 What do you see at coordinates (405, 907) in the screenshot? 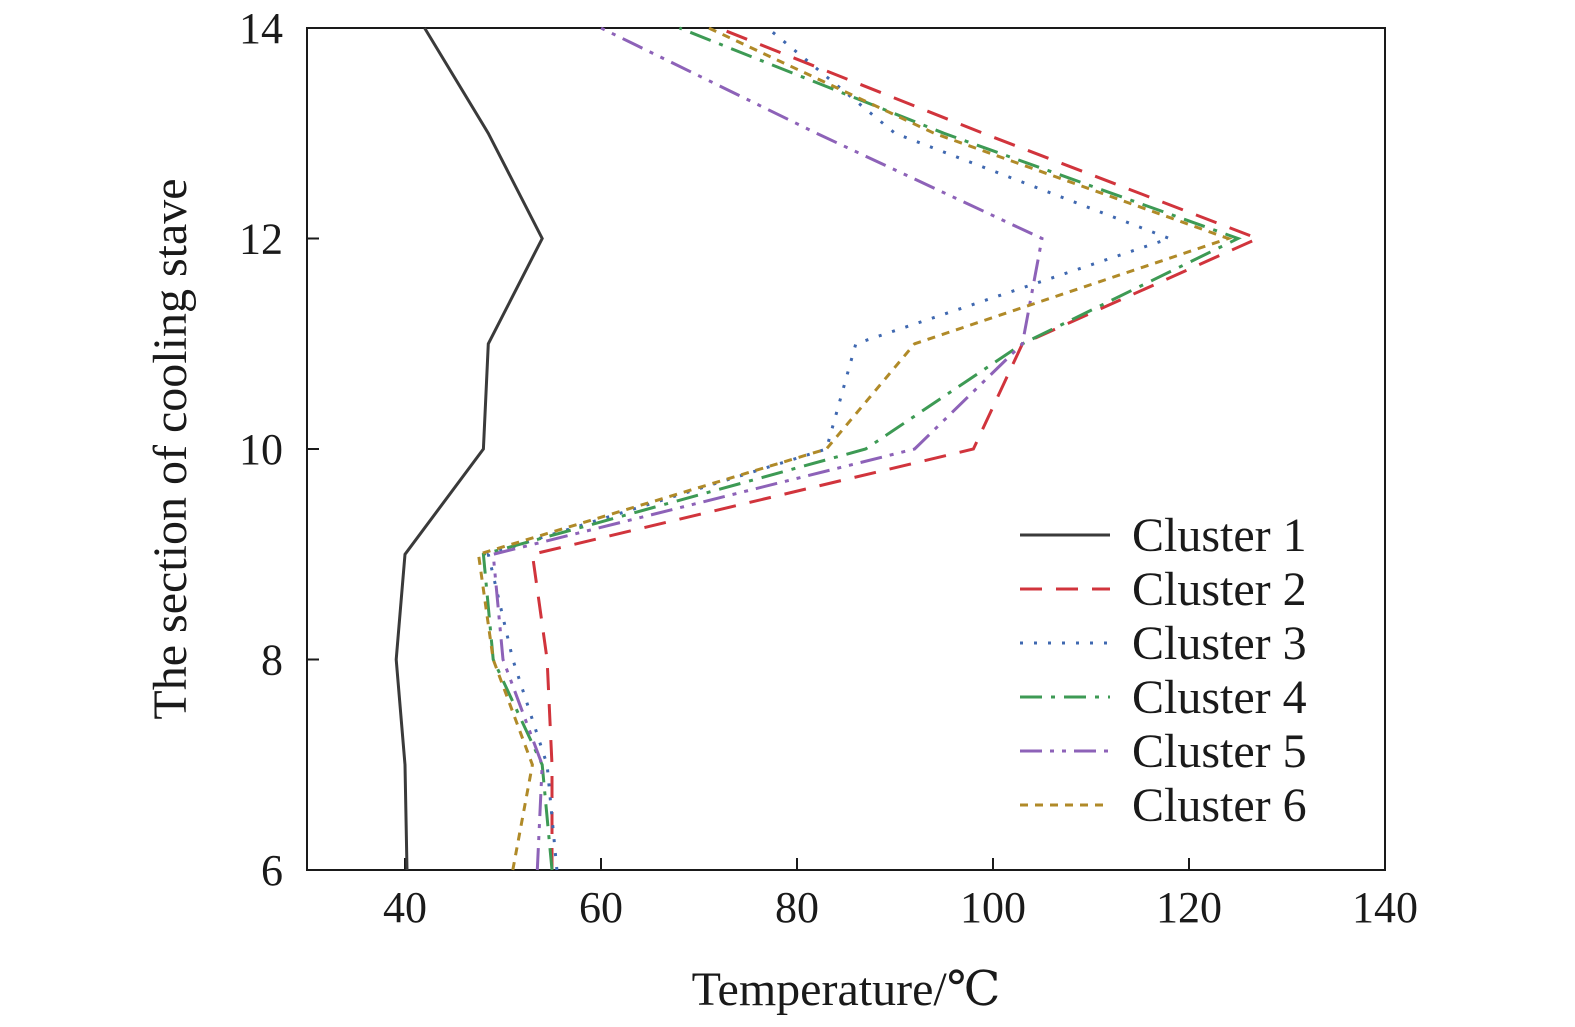
I see `x-tick-label: 40` at bounding box center [405, 907].